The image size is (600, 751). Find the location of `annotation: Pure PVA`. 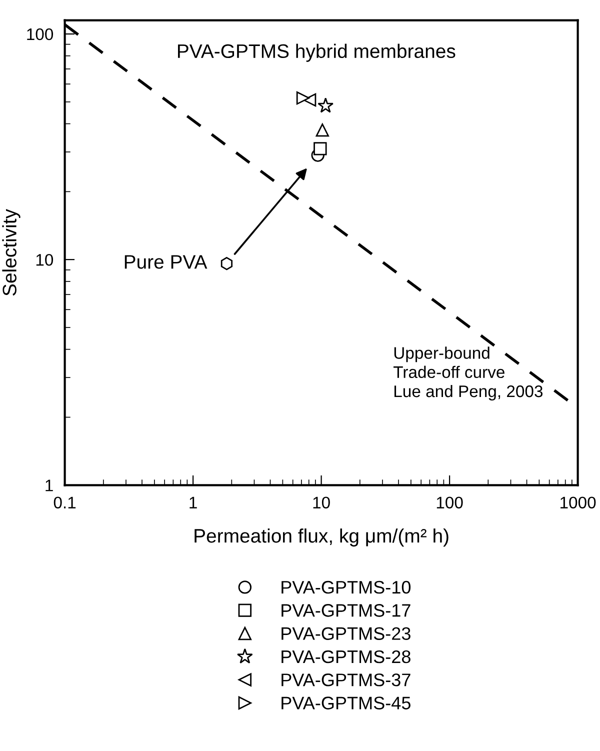

annotation: Pure PVA is located at coordinates (166, 262).